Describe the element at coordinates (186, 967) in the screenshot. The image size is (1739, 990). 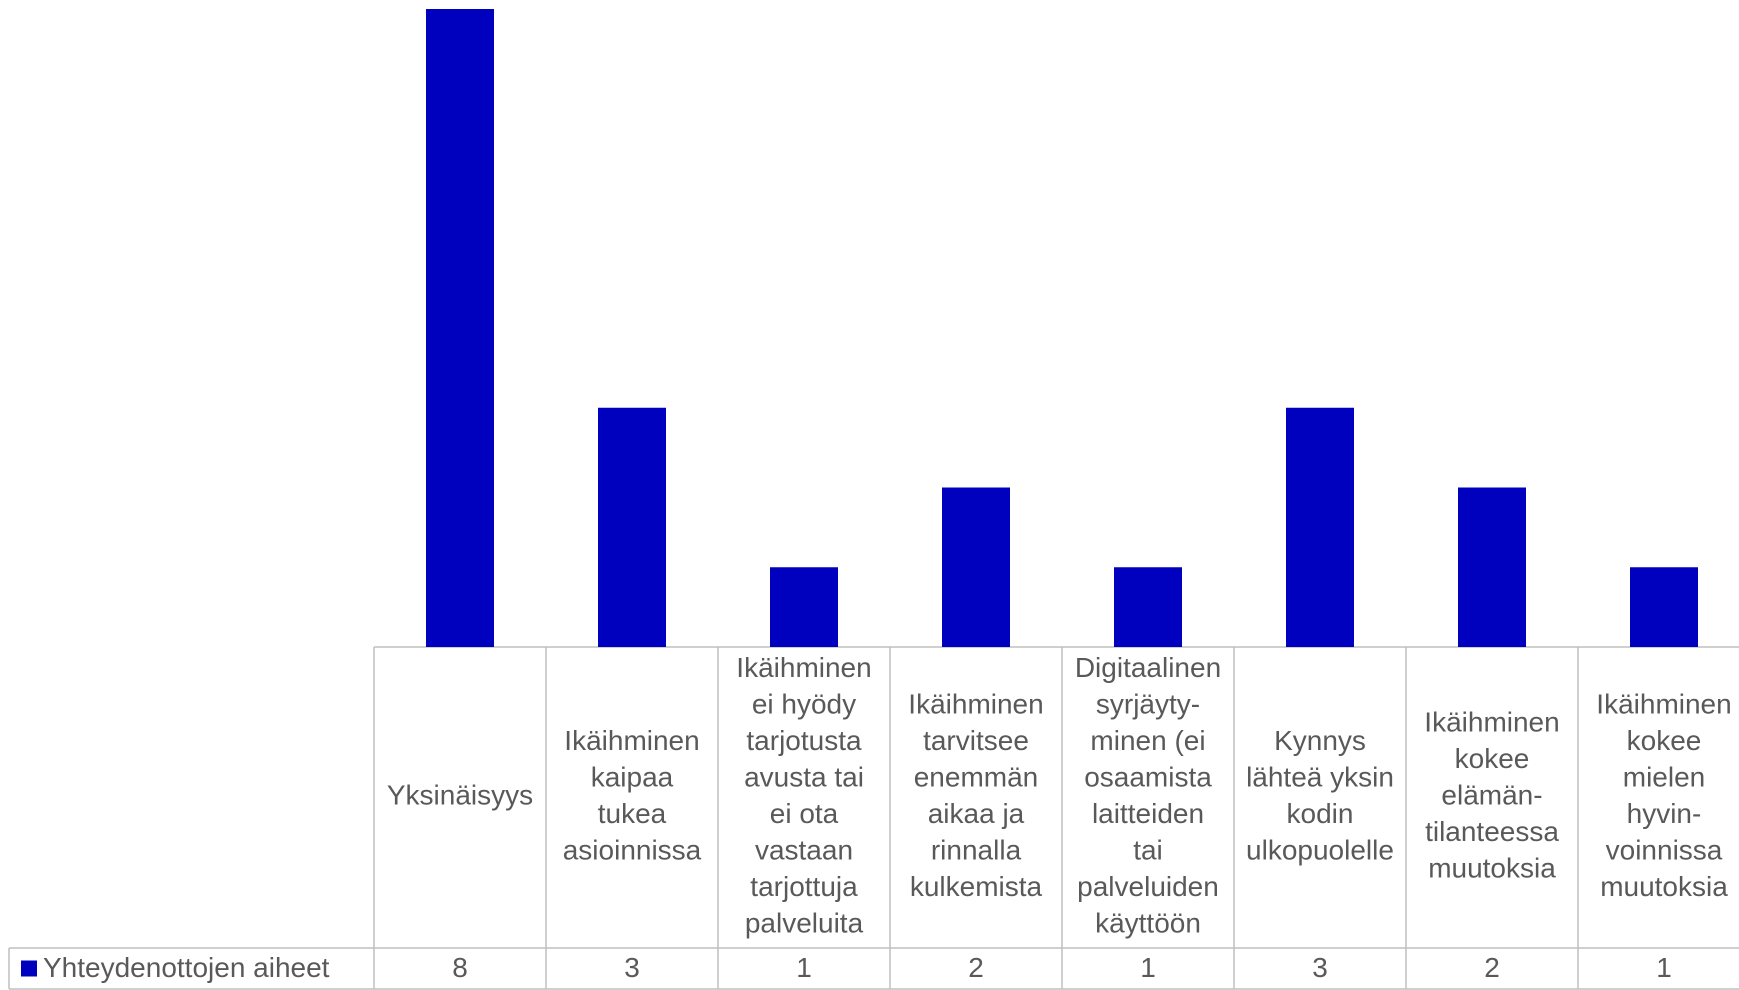
I see `legend-label: Yhteydenottojen aiheet` at that location.